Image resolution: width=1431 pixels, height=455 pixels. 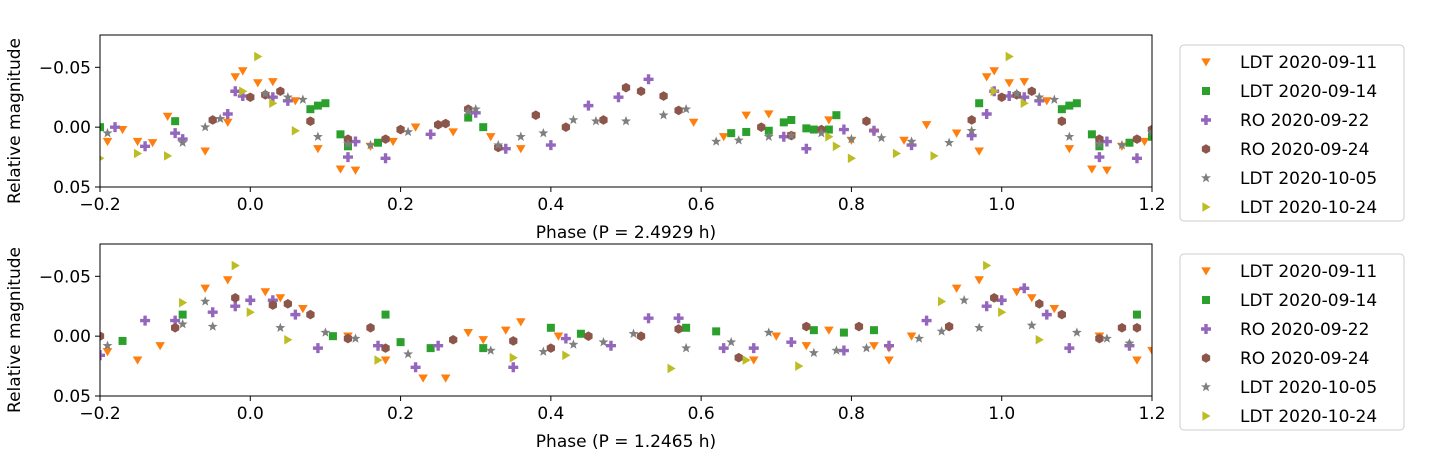 I want to click on legend-marker-star, so click(x=1206, y=177).